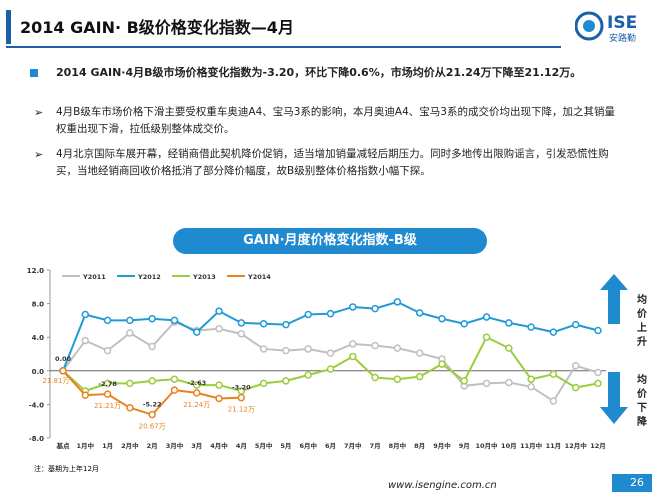 This screenshot has height=497, width=661. Describe the element at coordinates (419, 446) in the screenshot. I see `x-tick-label: 8月` at that location.